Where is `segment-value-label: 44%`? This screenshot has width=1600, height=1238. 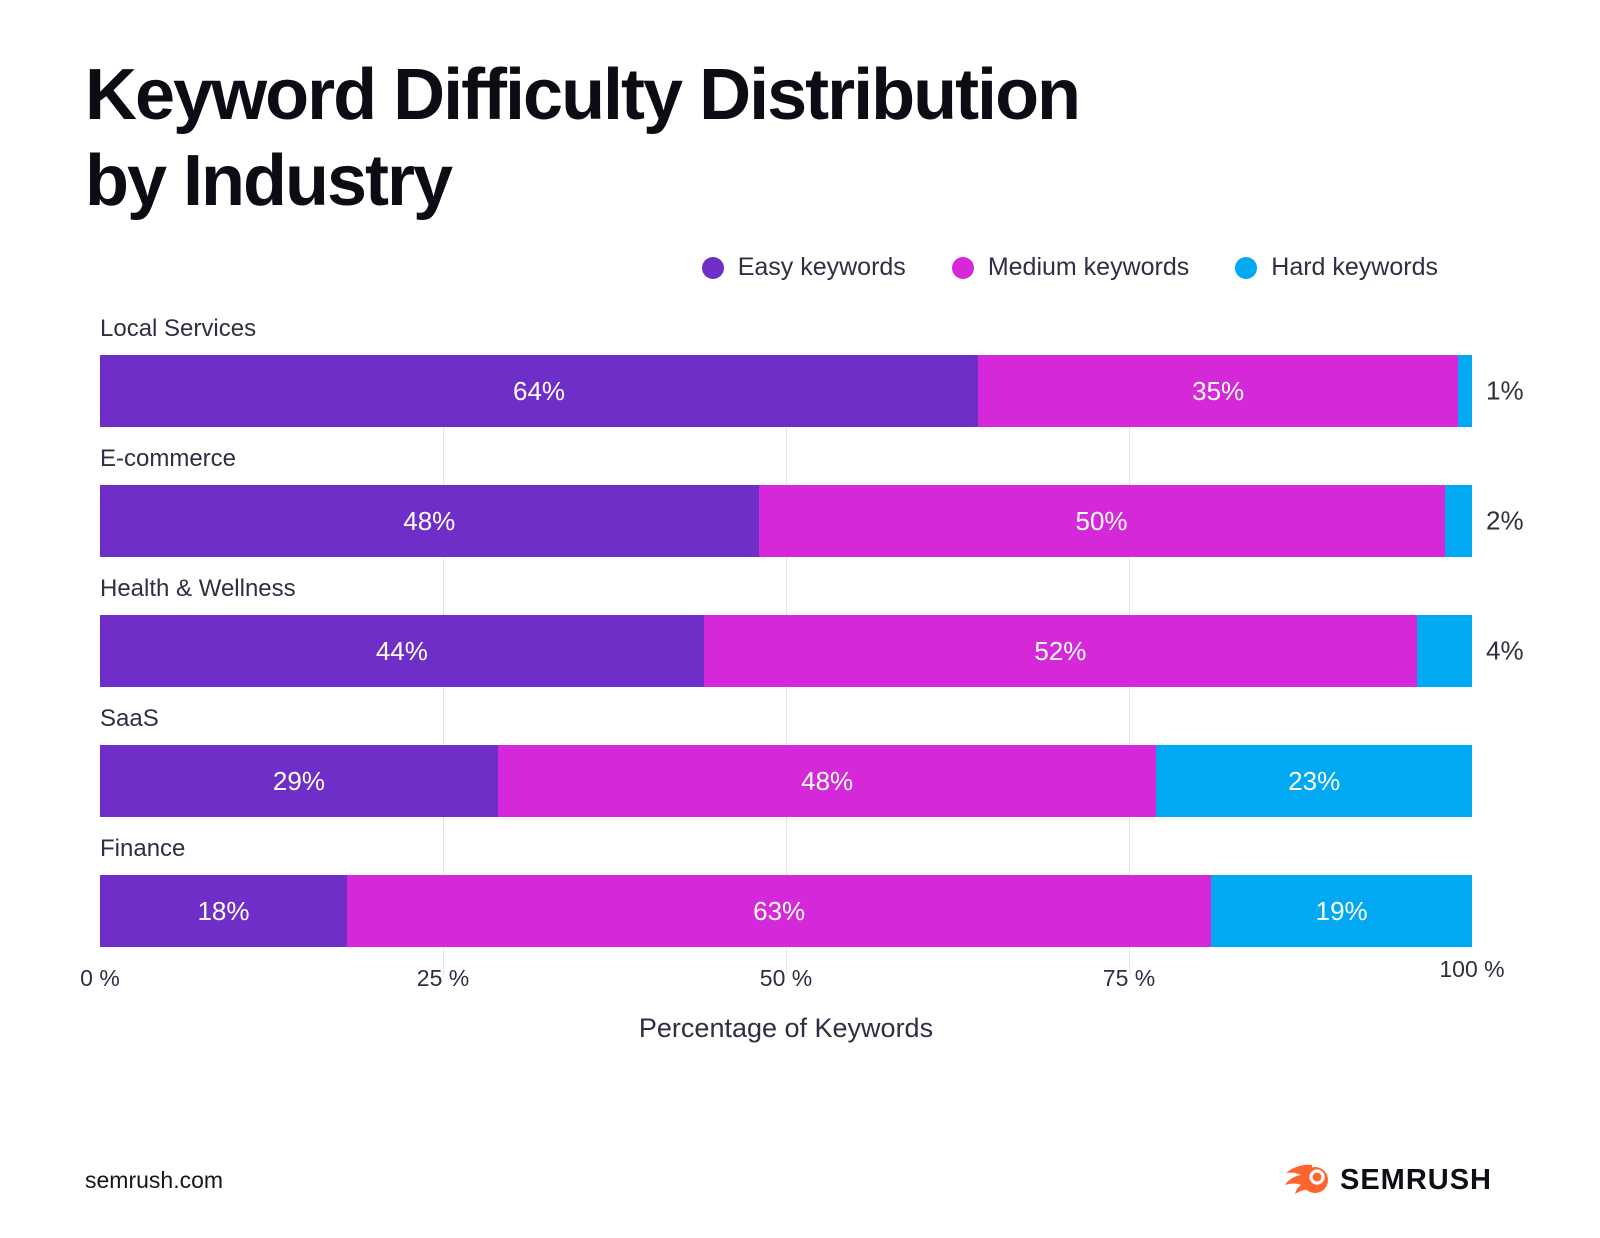
segment-value-label: 44% is located at coordinates (401, 650).